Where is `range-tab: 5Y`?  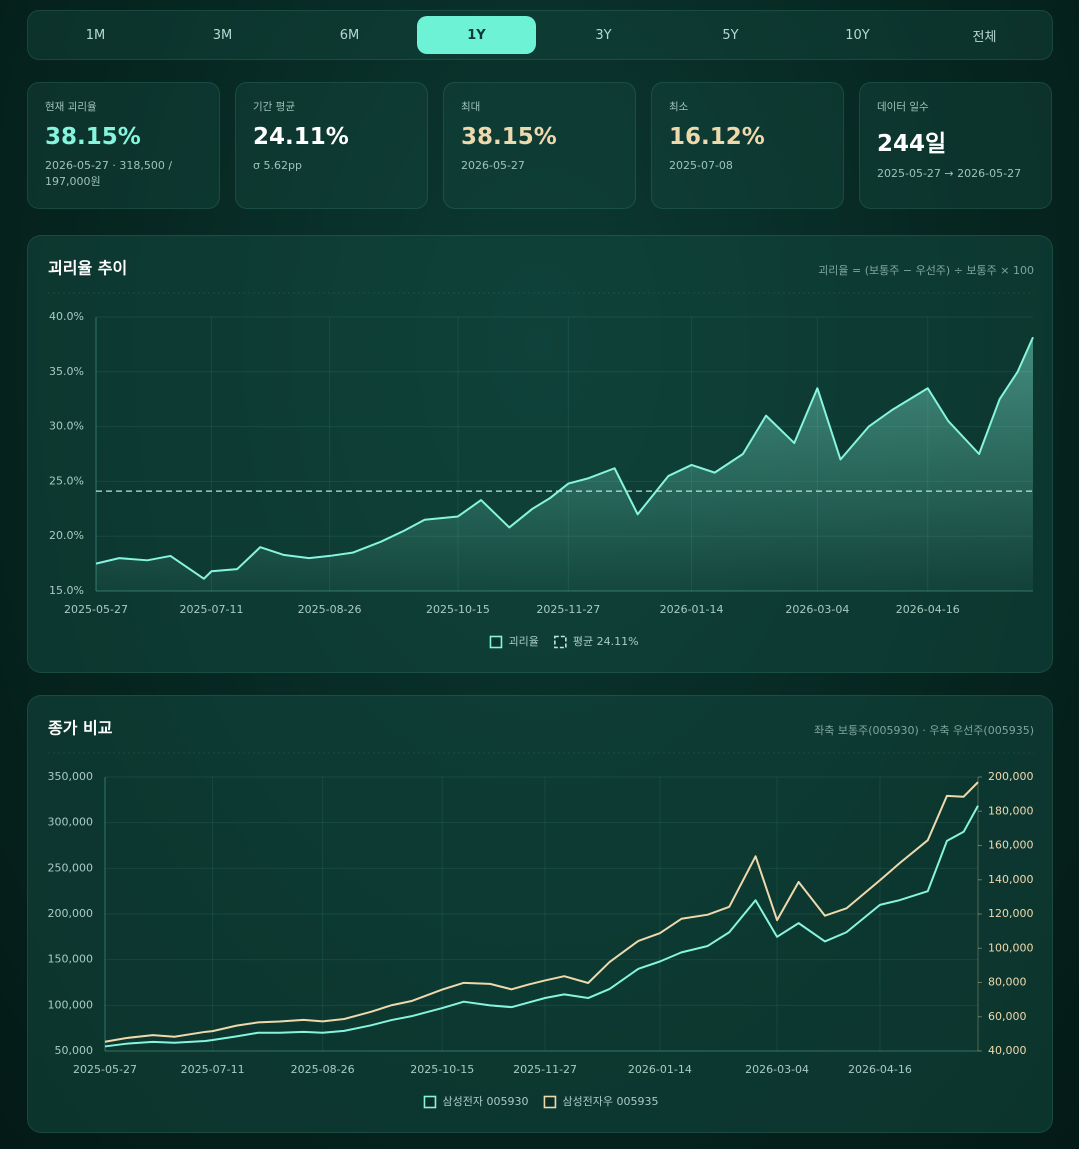 range-tab: 5Y is located at coordinates (730, 35).